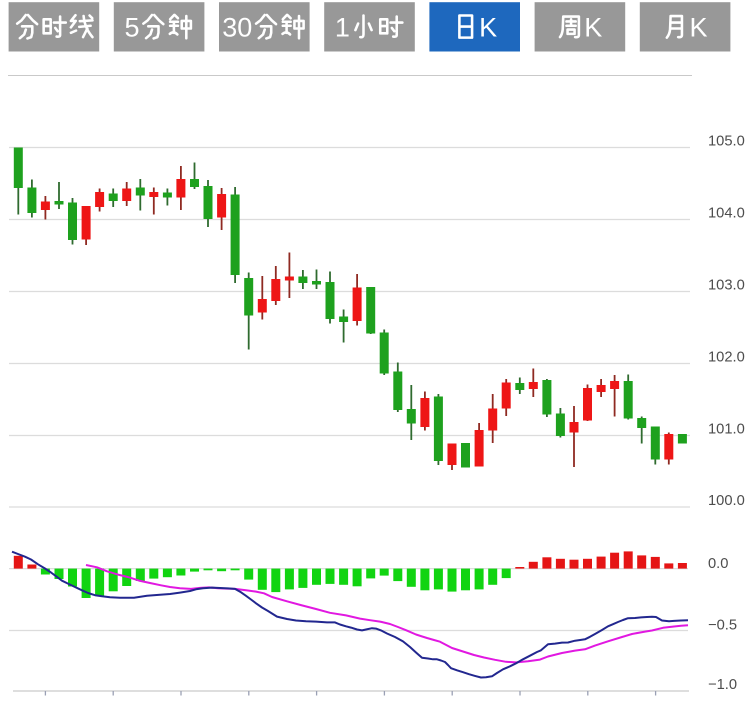 This screenshot has width=751, height=701. What do you see at coordinates (726, 142) in the screenshot?
I see `svg-text: 105.0` at bounding box center [726, 142].